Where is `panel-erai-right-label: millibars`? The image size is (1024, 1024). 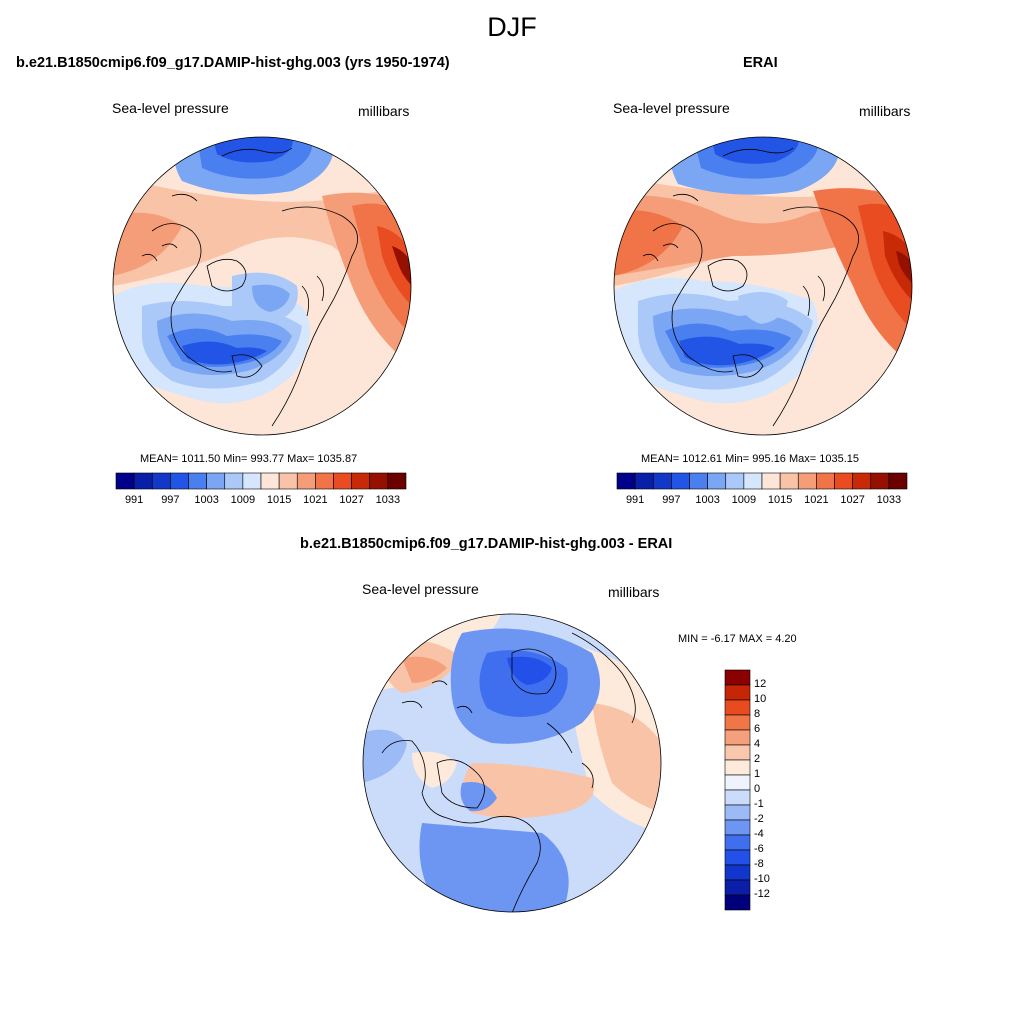 panel-erai-right-label: millibars is located at coordinates (885, 111).